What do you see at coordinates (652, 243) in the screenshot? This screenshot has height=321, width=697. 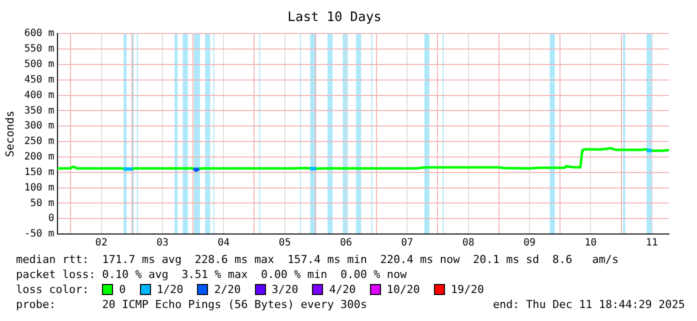 I see `x-tick-label: 11` at bounding box center [652, 243].